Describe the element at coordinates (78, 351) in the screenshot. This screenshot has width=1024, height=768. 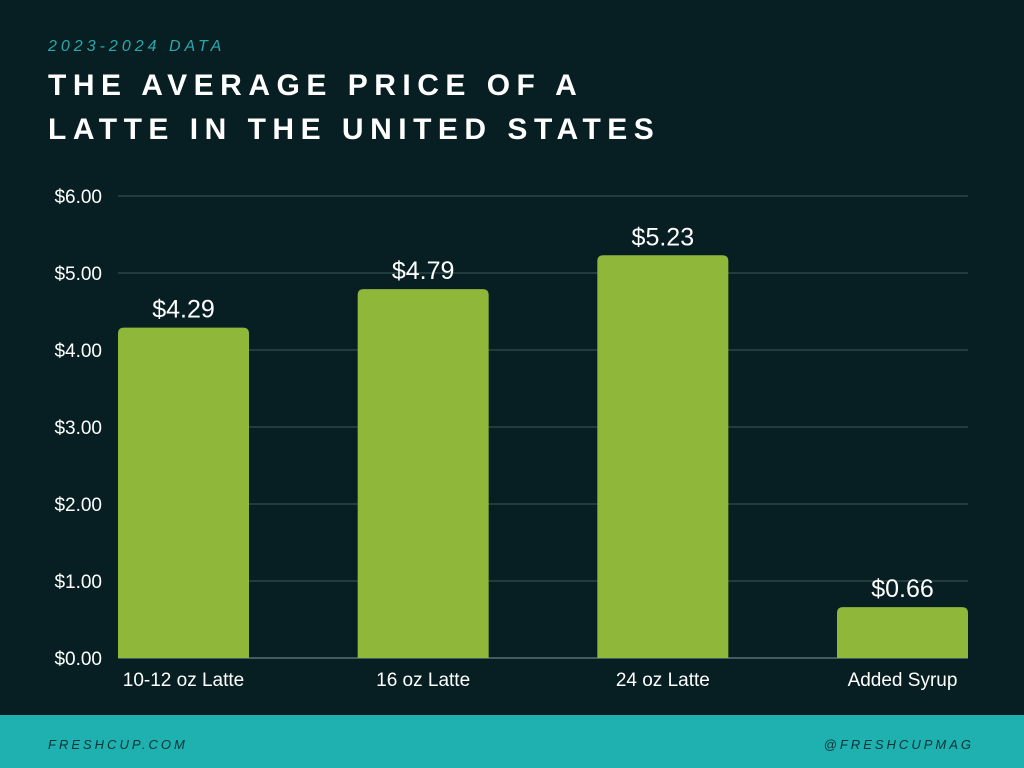
I see `y-tick-label: $4.00` at that location.